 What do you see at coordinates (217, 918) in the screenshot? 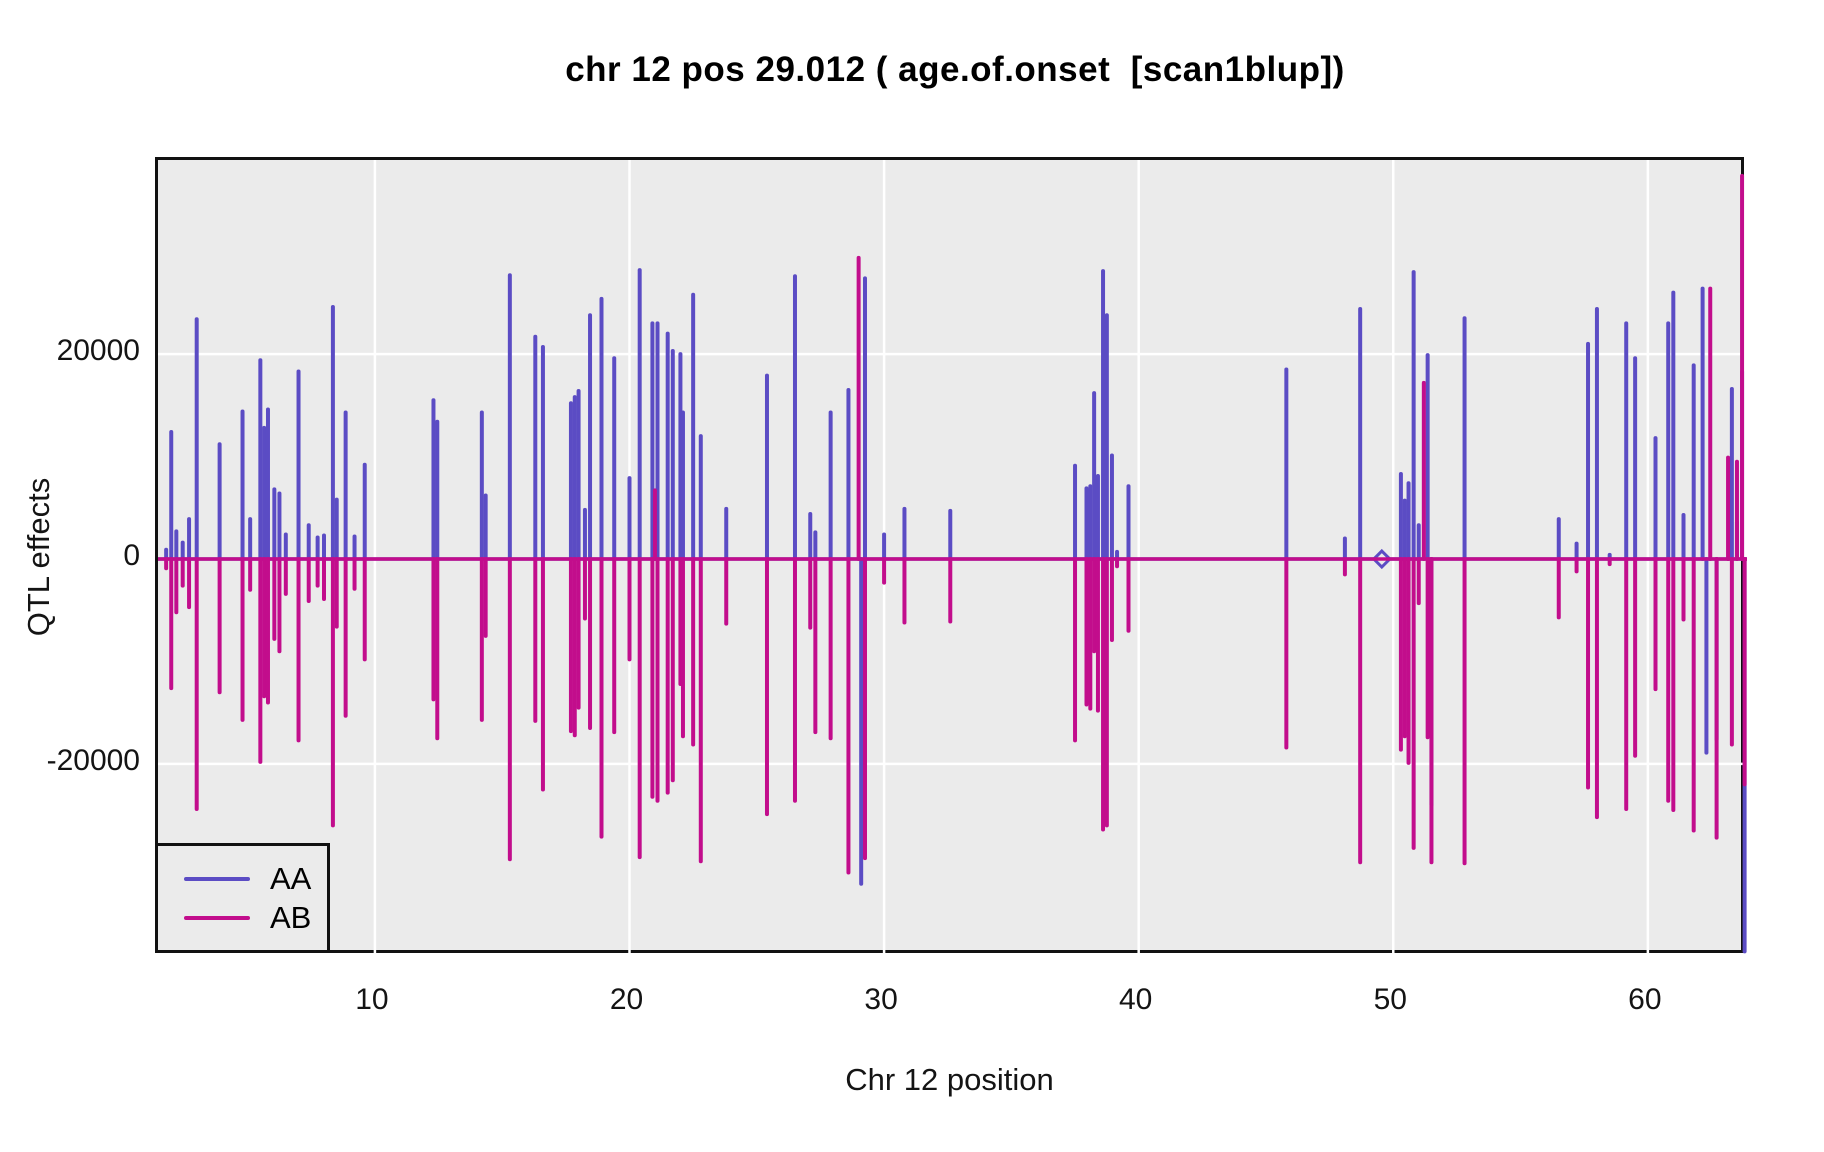
I see `legend-line-AB` at bounding box center [217, 918].